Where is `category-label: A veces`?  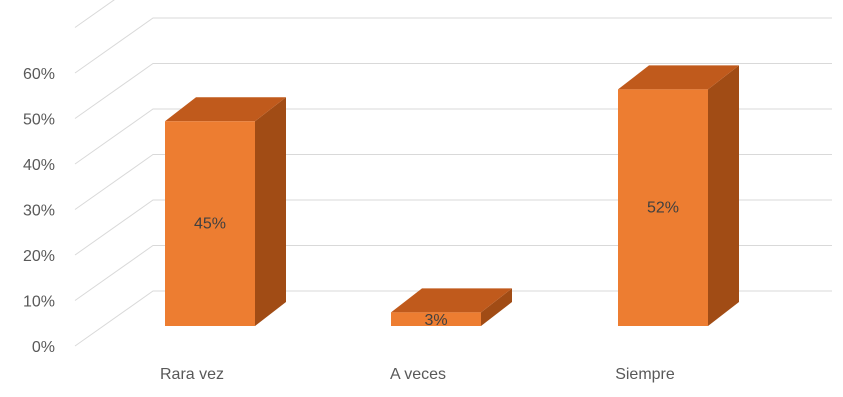
category-label: A veces is located at coordinates (418, 374).